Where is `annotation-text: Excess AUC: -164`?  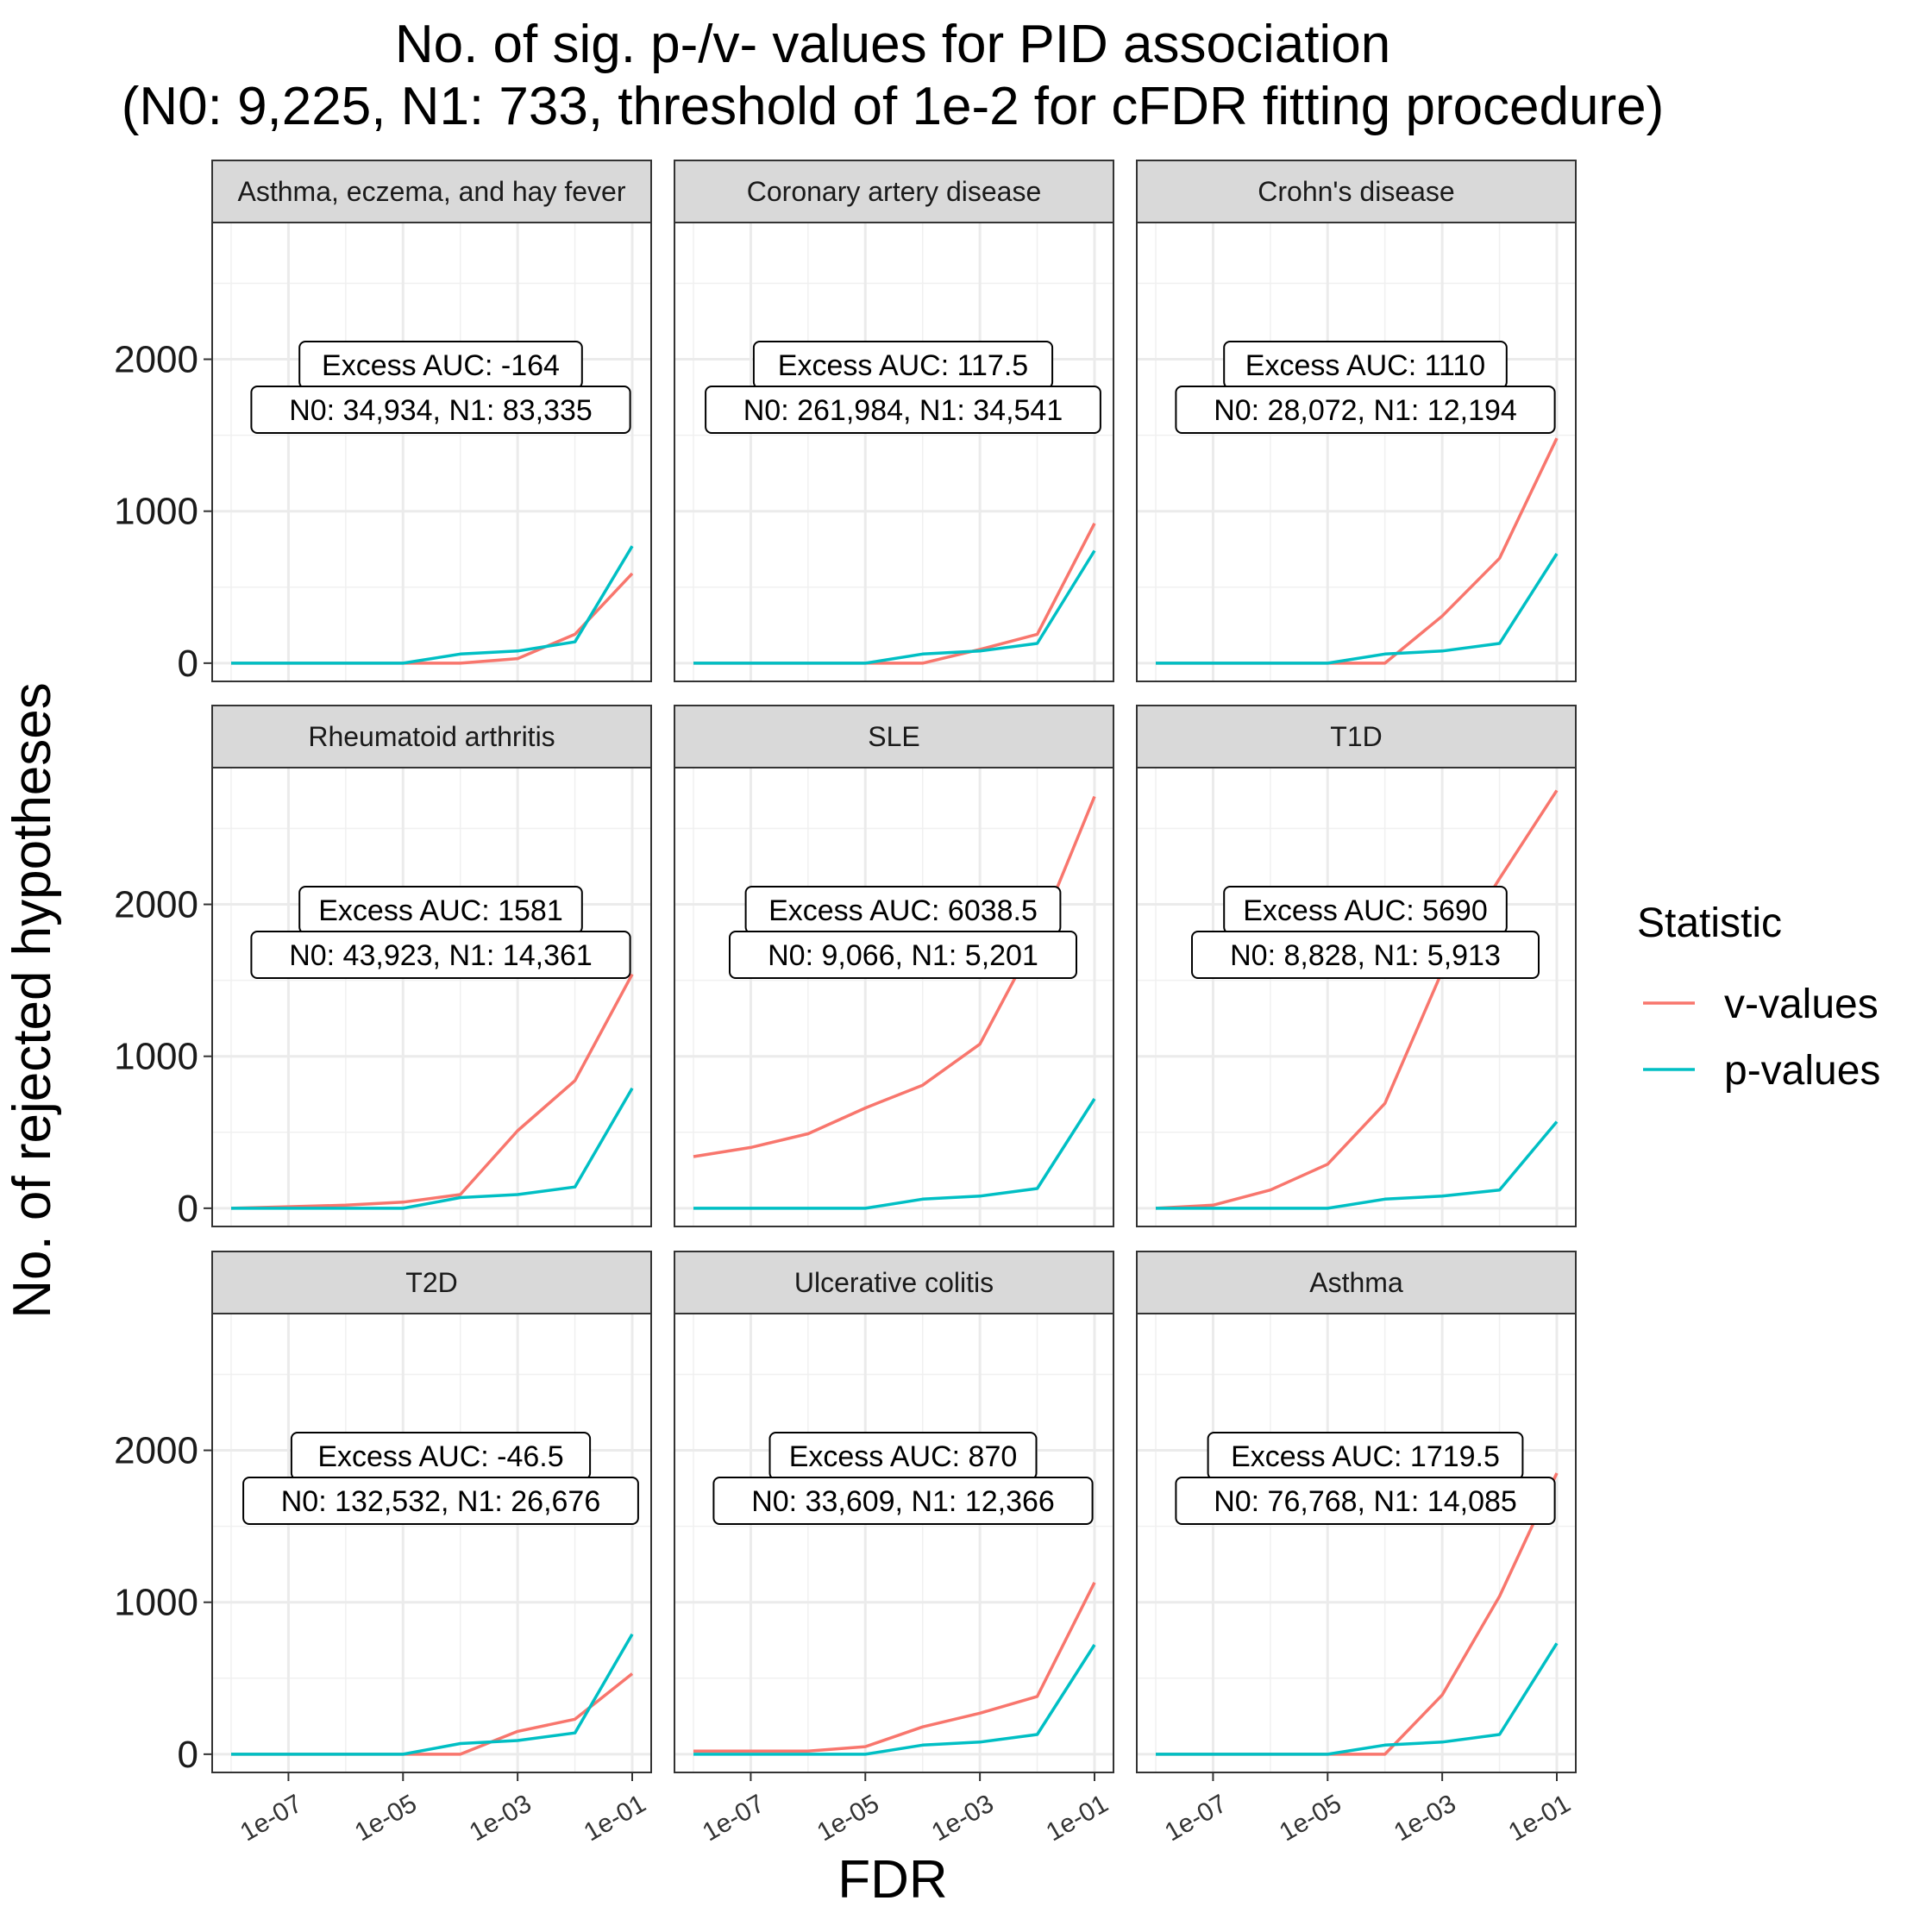 annotation-text: Excess AUC: -164 is located at coordinates (441, 366).